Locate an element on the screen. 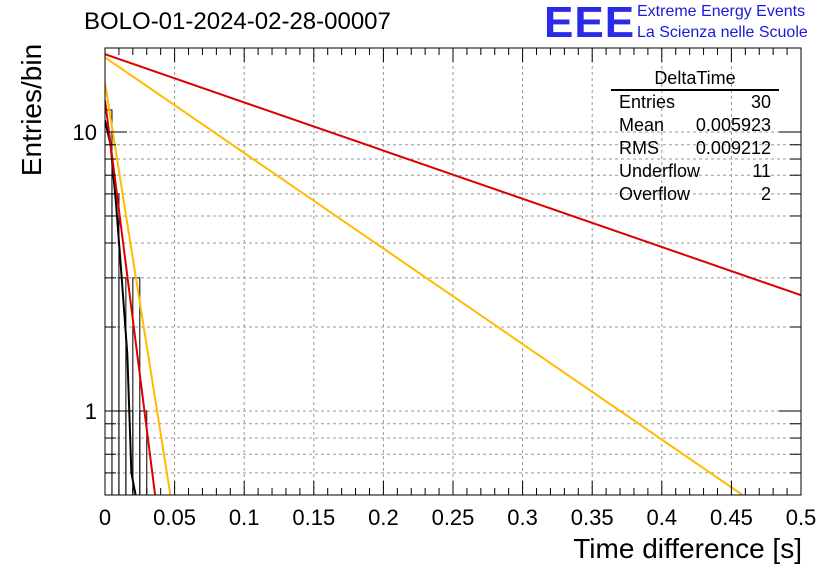 Image resolution: width=836 pixels, height=572 pixels. stats-value: 2 is located at coordinates (765, 194).